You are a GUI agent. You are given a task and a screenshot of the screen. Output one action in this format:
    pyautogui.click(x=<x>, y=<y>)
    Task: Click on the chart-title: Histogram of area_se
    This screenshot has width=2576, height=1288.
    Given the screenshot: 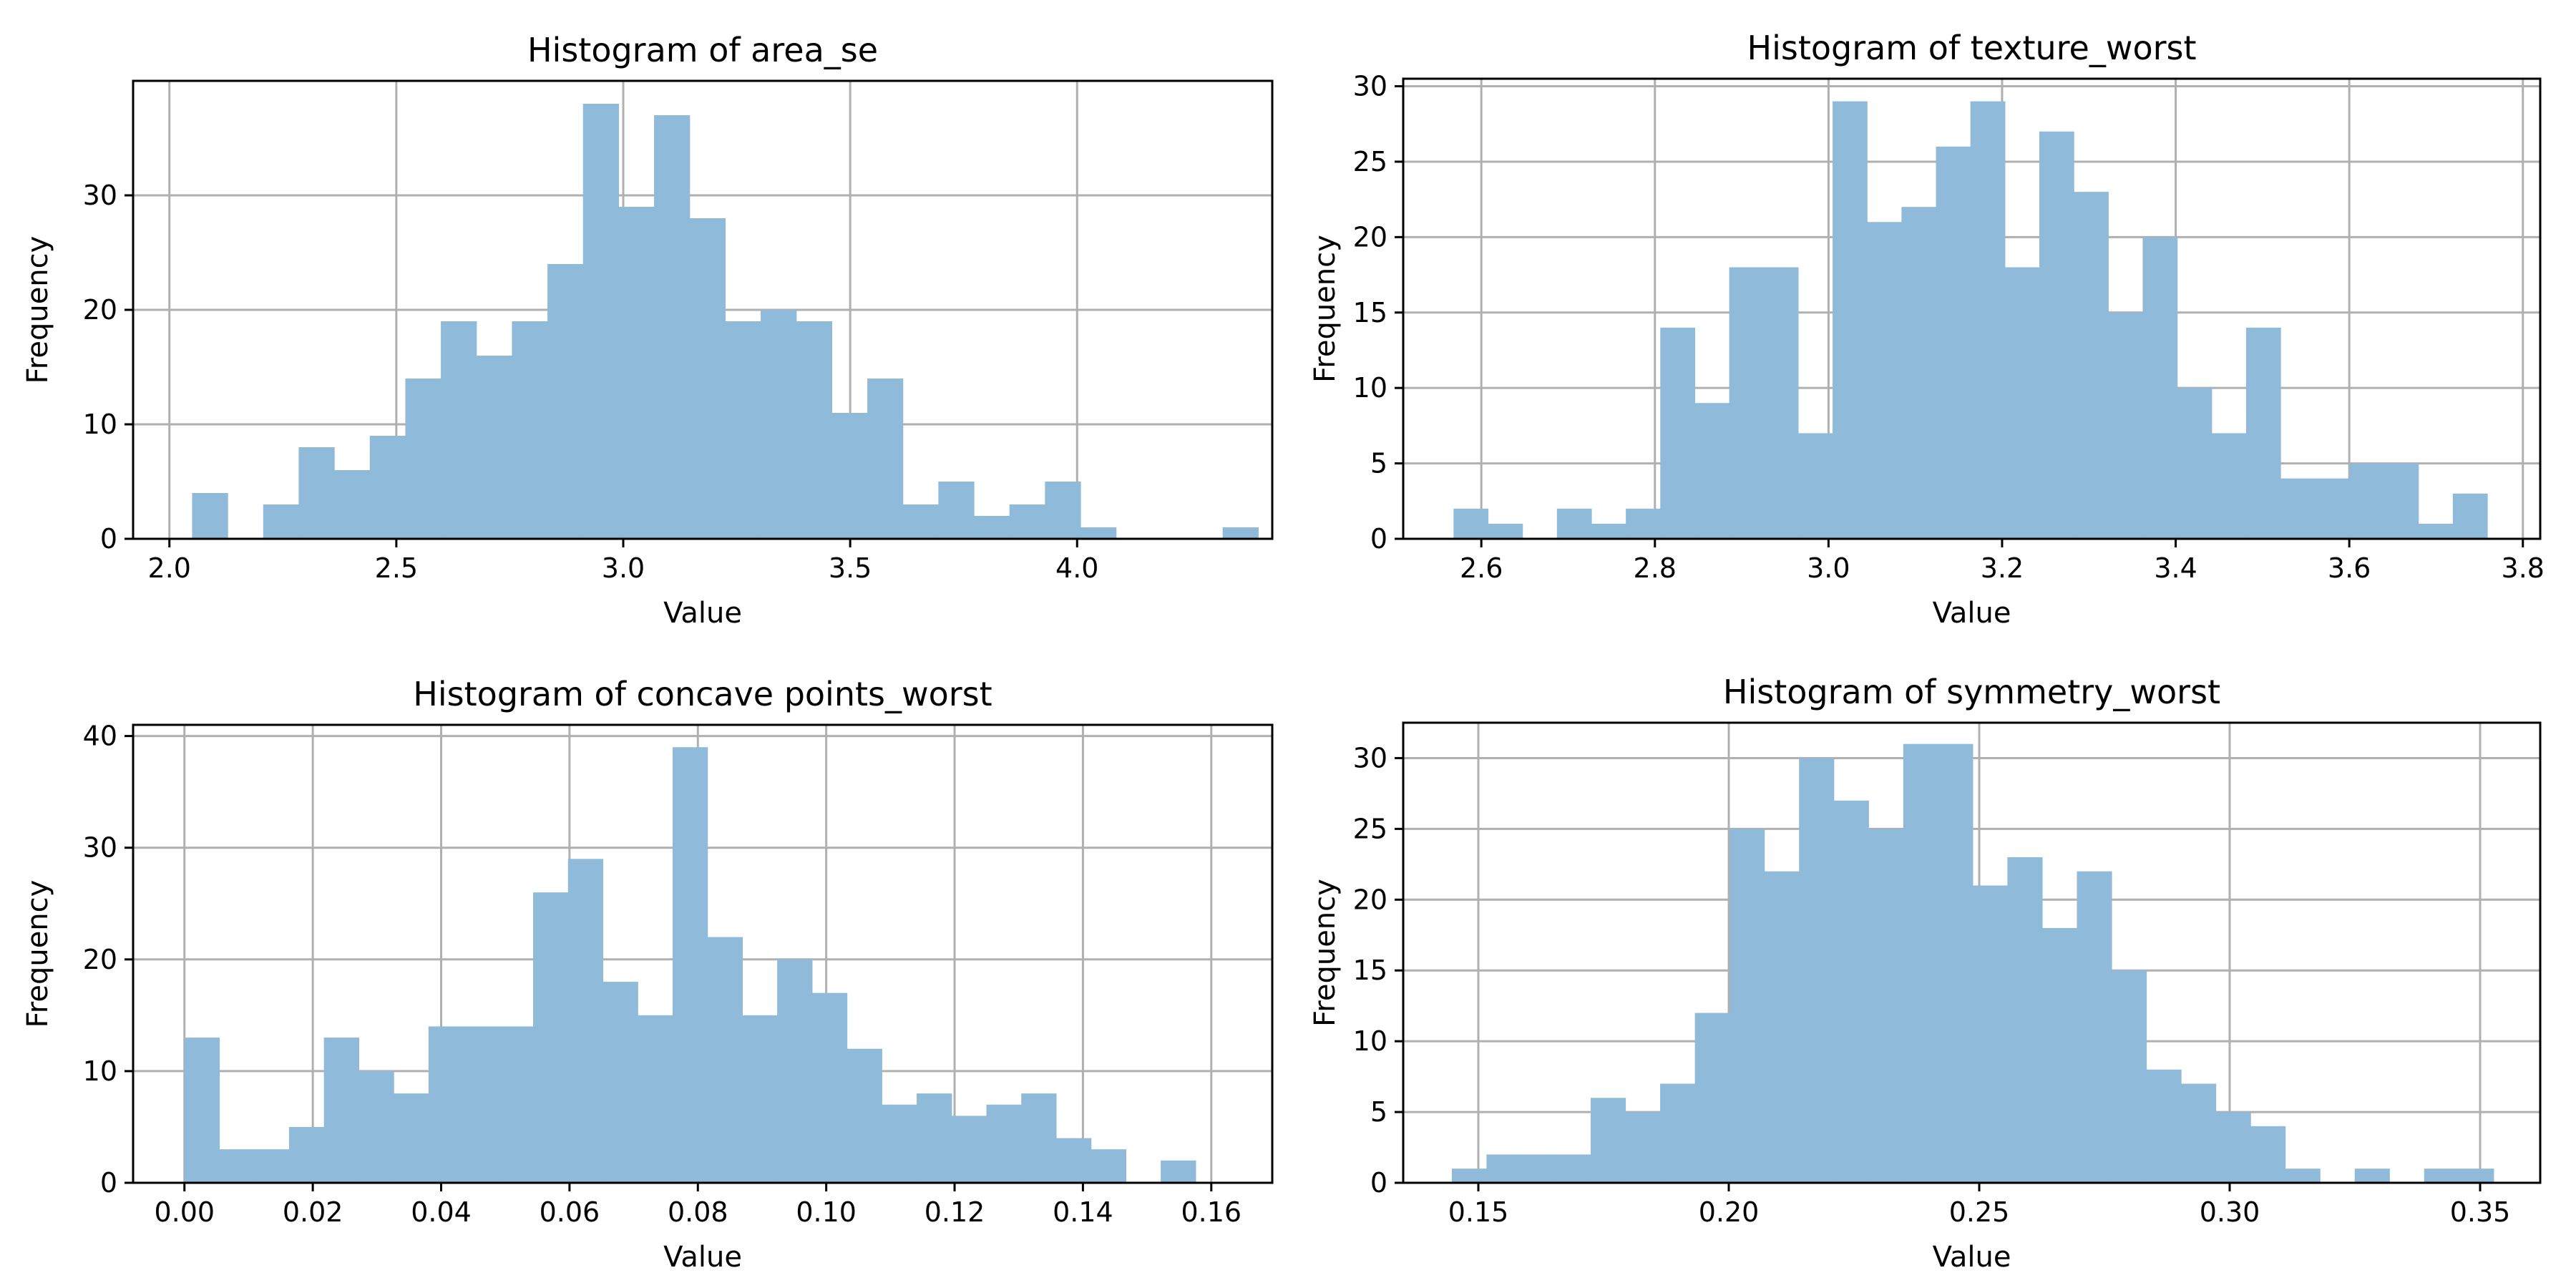 What is the action you would take?
    pyautogui.click(x=702, y=50)
    